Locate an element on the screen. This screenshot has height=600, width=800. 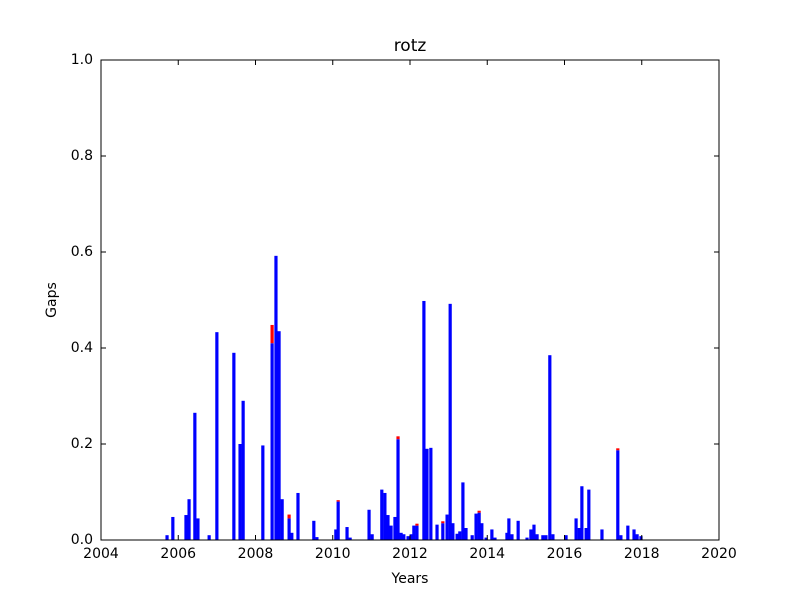
x-tick-label: 2012 is located at coordinates (410, 554).